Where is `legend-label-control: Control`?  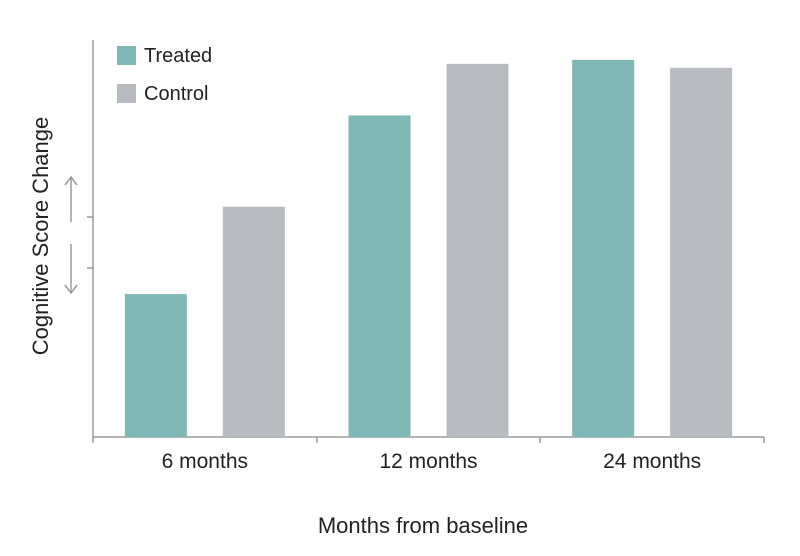
legend-label-control: Control is located at coordinates (176, 94).